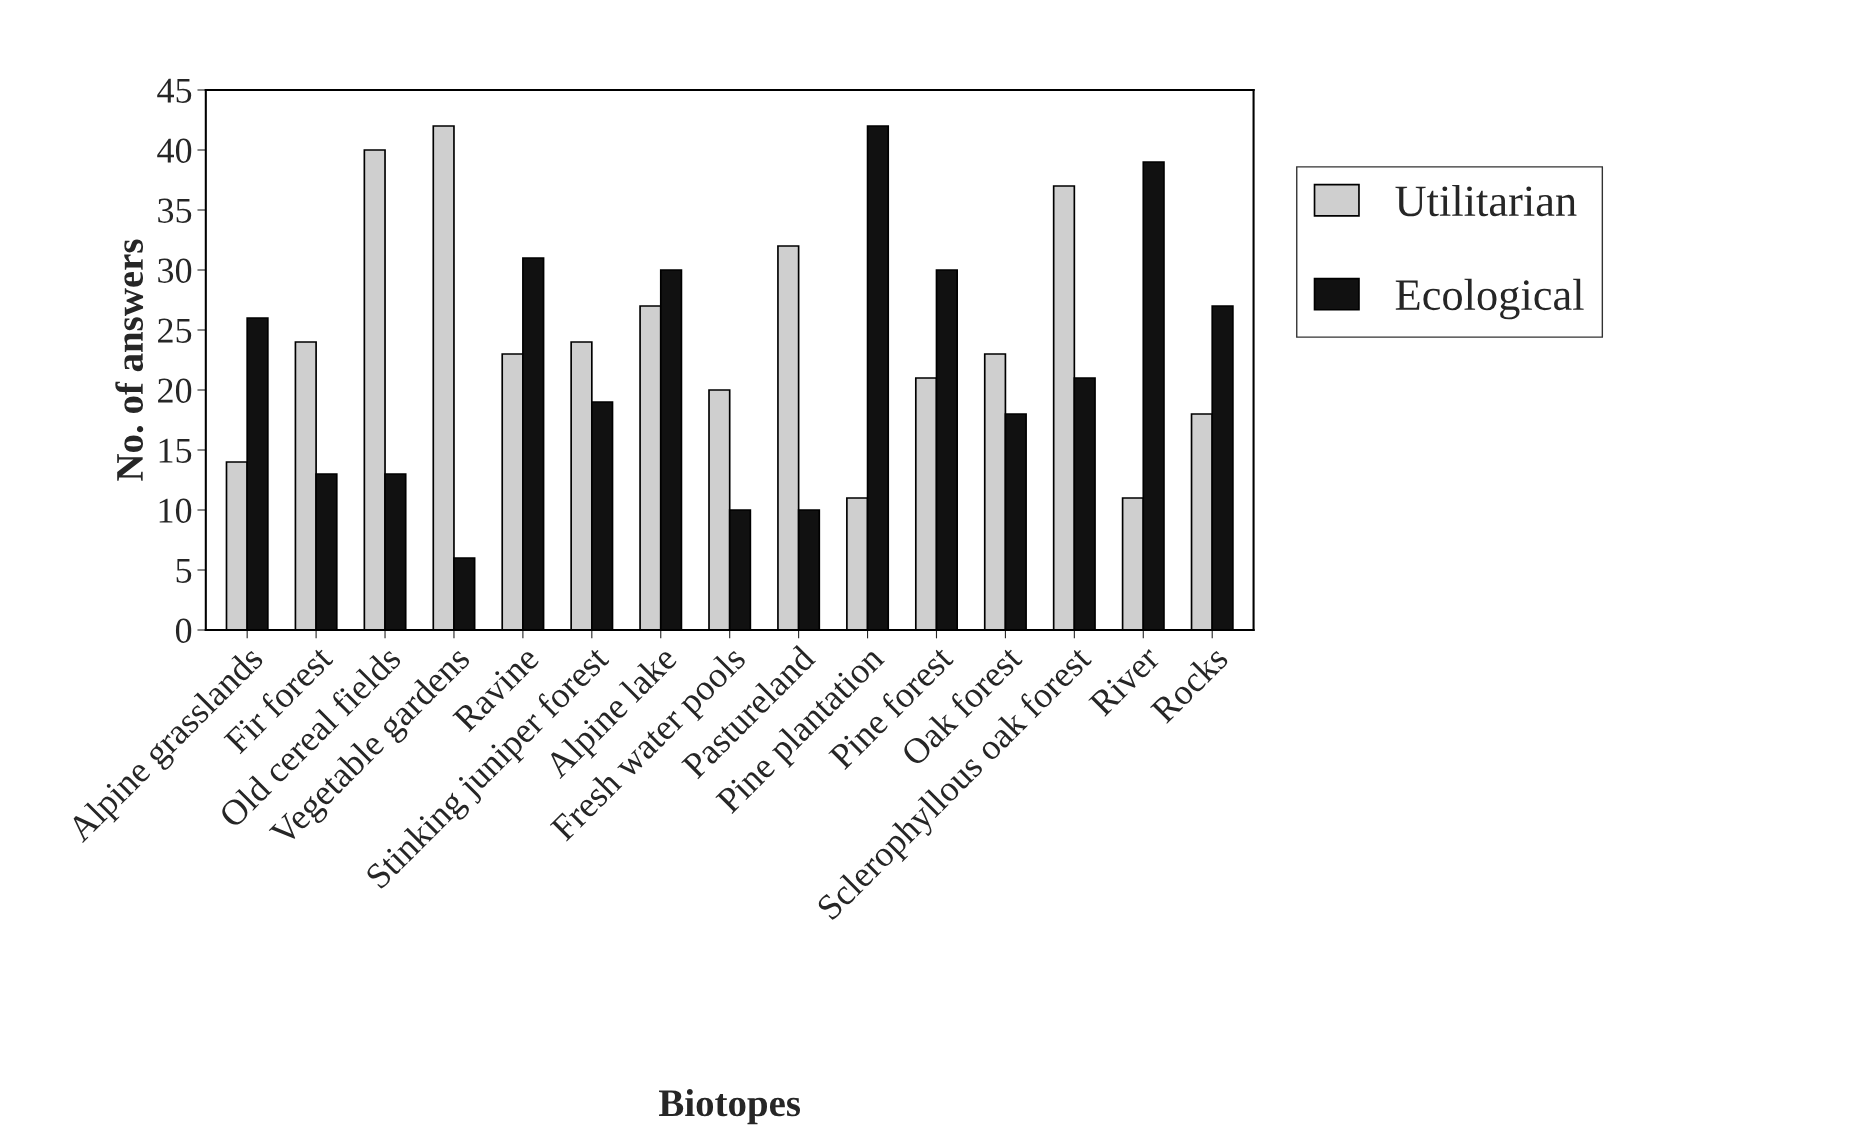 The width and height of the screenshot is (1871, 1125). Describe the element at coordinates (175, 330) in the screenshot. I see `y-tick-label: 25` at that location.